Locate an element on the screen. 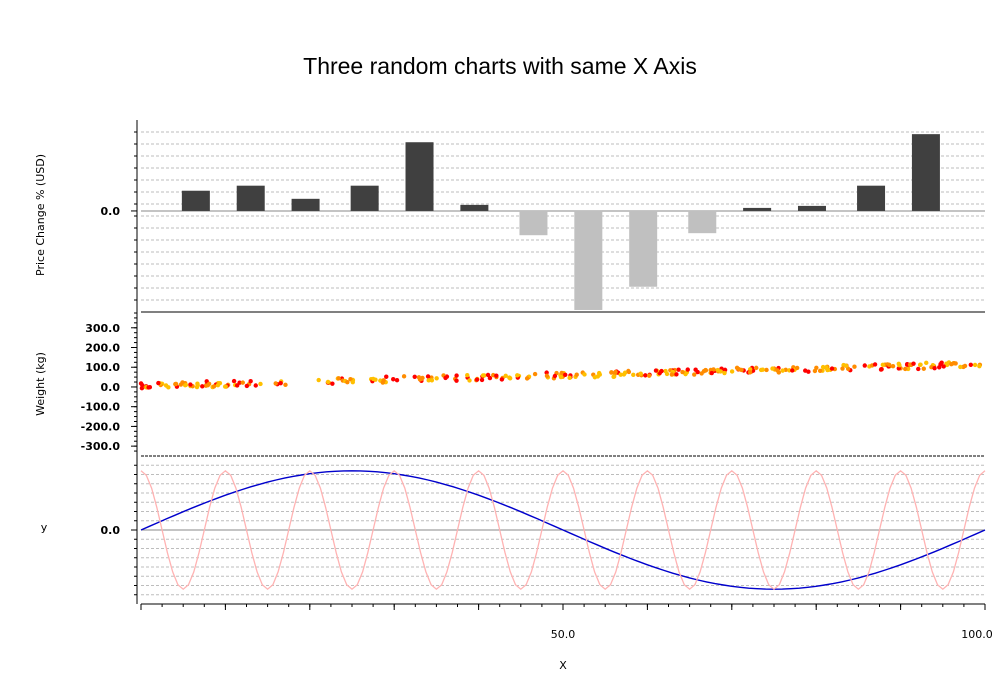 The image size is (1000, 700). fast-sine-line is located at coordinates (563, 530).